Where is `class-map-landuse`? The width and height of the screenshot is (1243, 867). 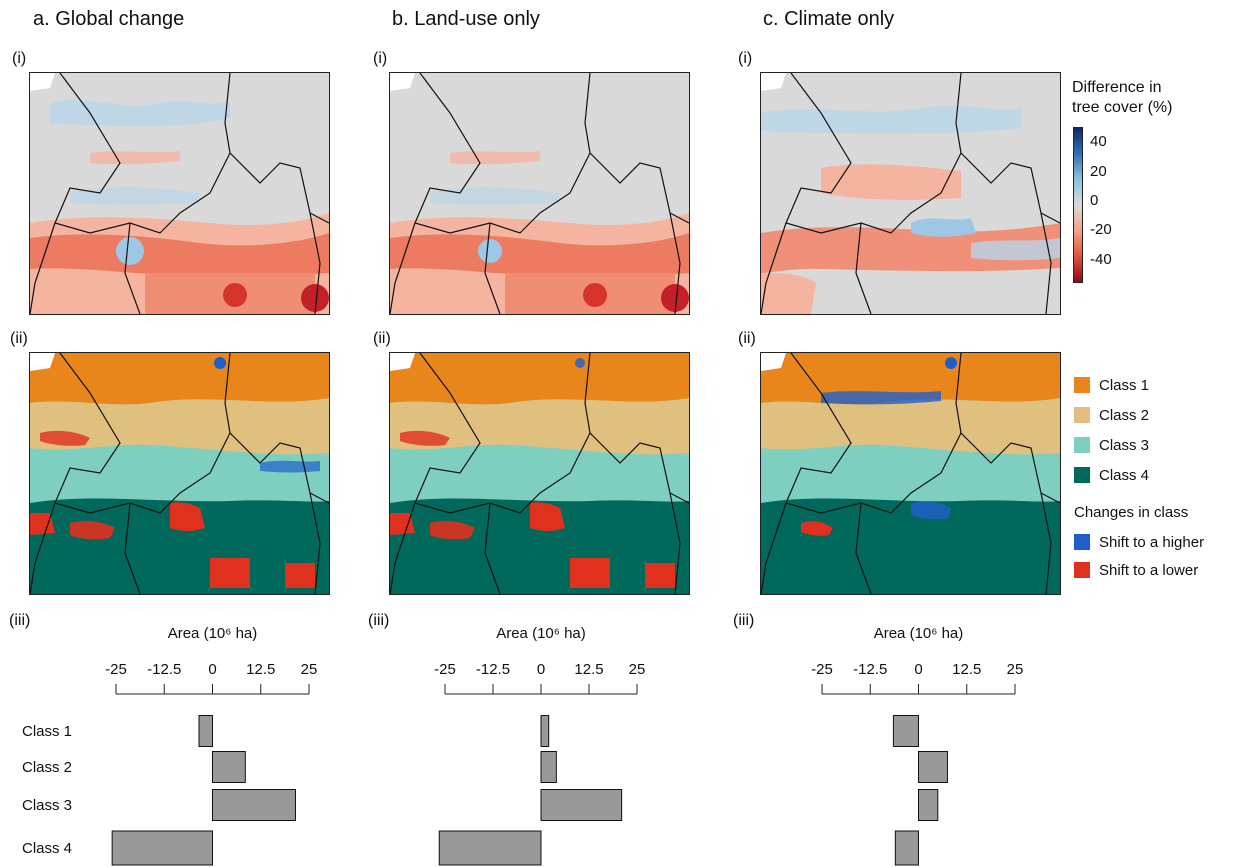
class-map-landuse is located at coordinates (539, 473).